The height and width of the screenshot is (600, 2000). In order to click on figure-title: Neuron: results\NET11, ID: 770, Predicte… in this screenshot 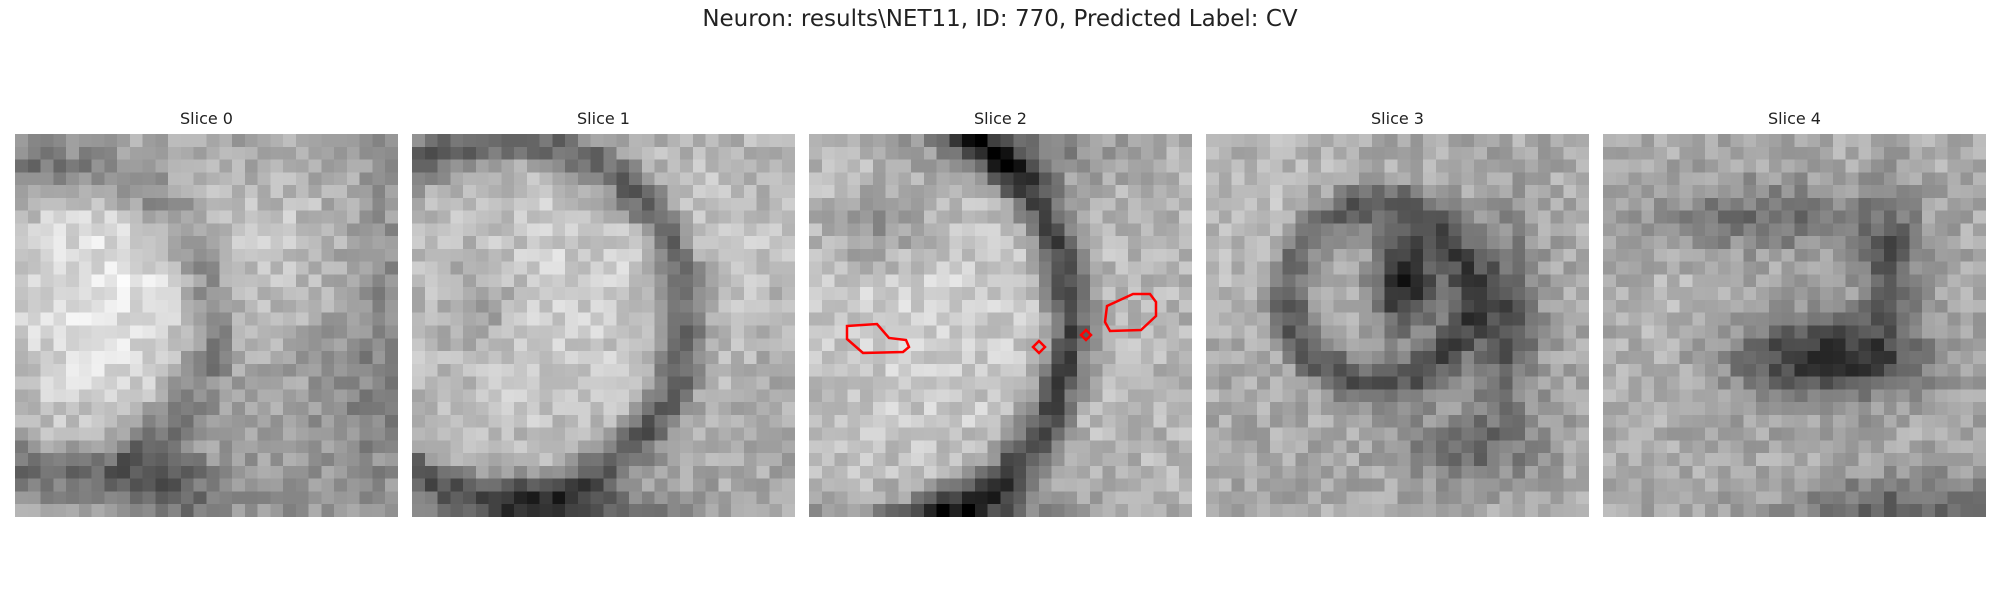, I will do `click(1000, 19)`.